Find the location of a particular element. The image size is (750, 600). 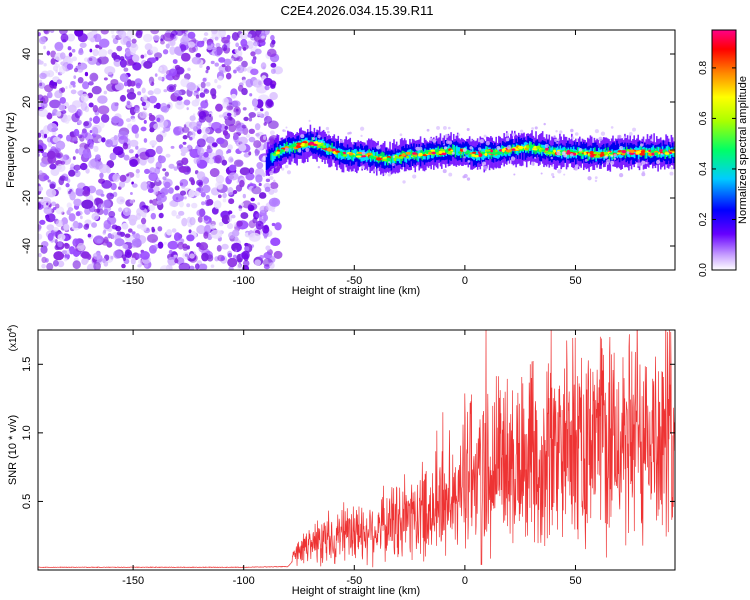

spectrogram-x-tick-label: -150 is located at coordinates (133, 281).